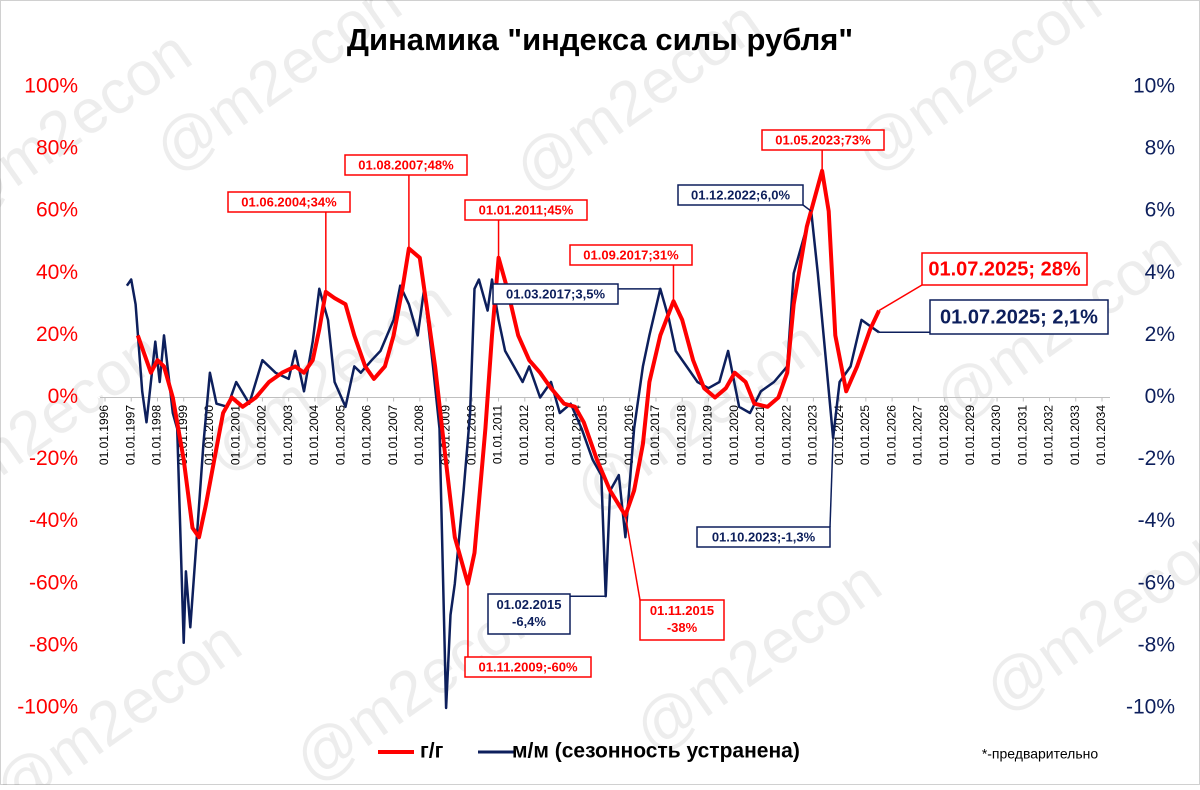 This screenshot has height=790, width=1200. I want to click on x-tick-label: 01.01.2007, so click(393, 435).